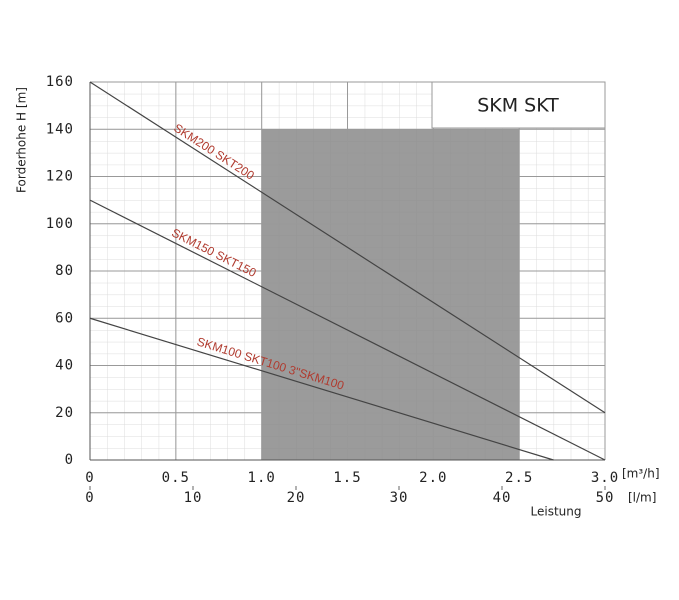 This screenshot has width=679, height=600. I want to click on x-tick-label: 2.5, so click(519, 478).